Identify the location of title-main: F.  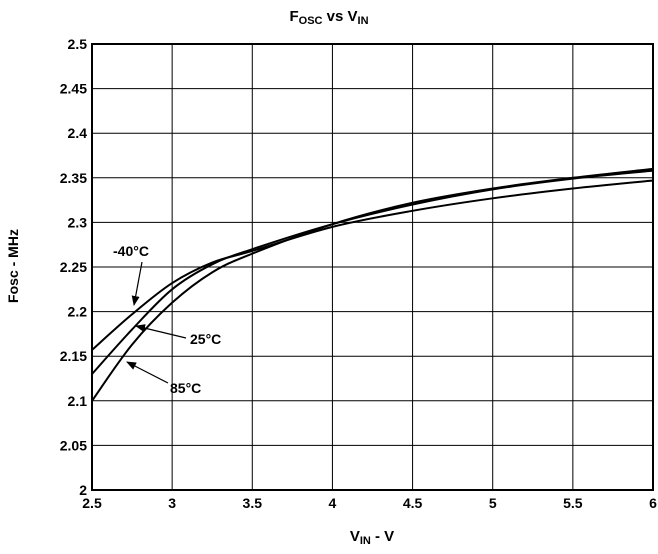
(293, 16).